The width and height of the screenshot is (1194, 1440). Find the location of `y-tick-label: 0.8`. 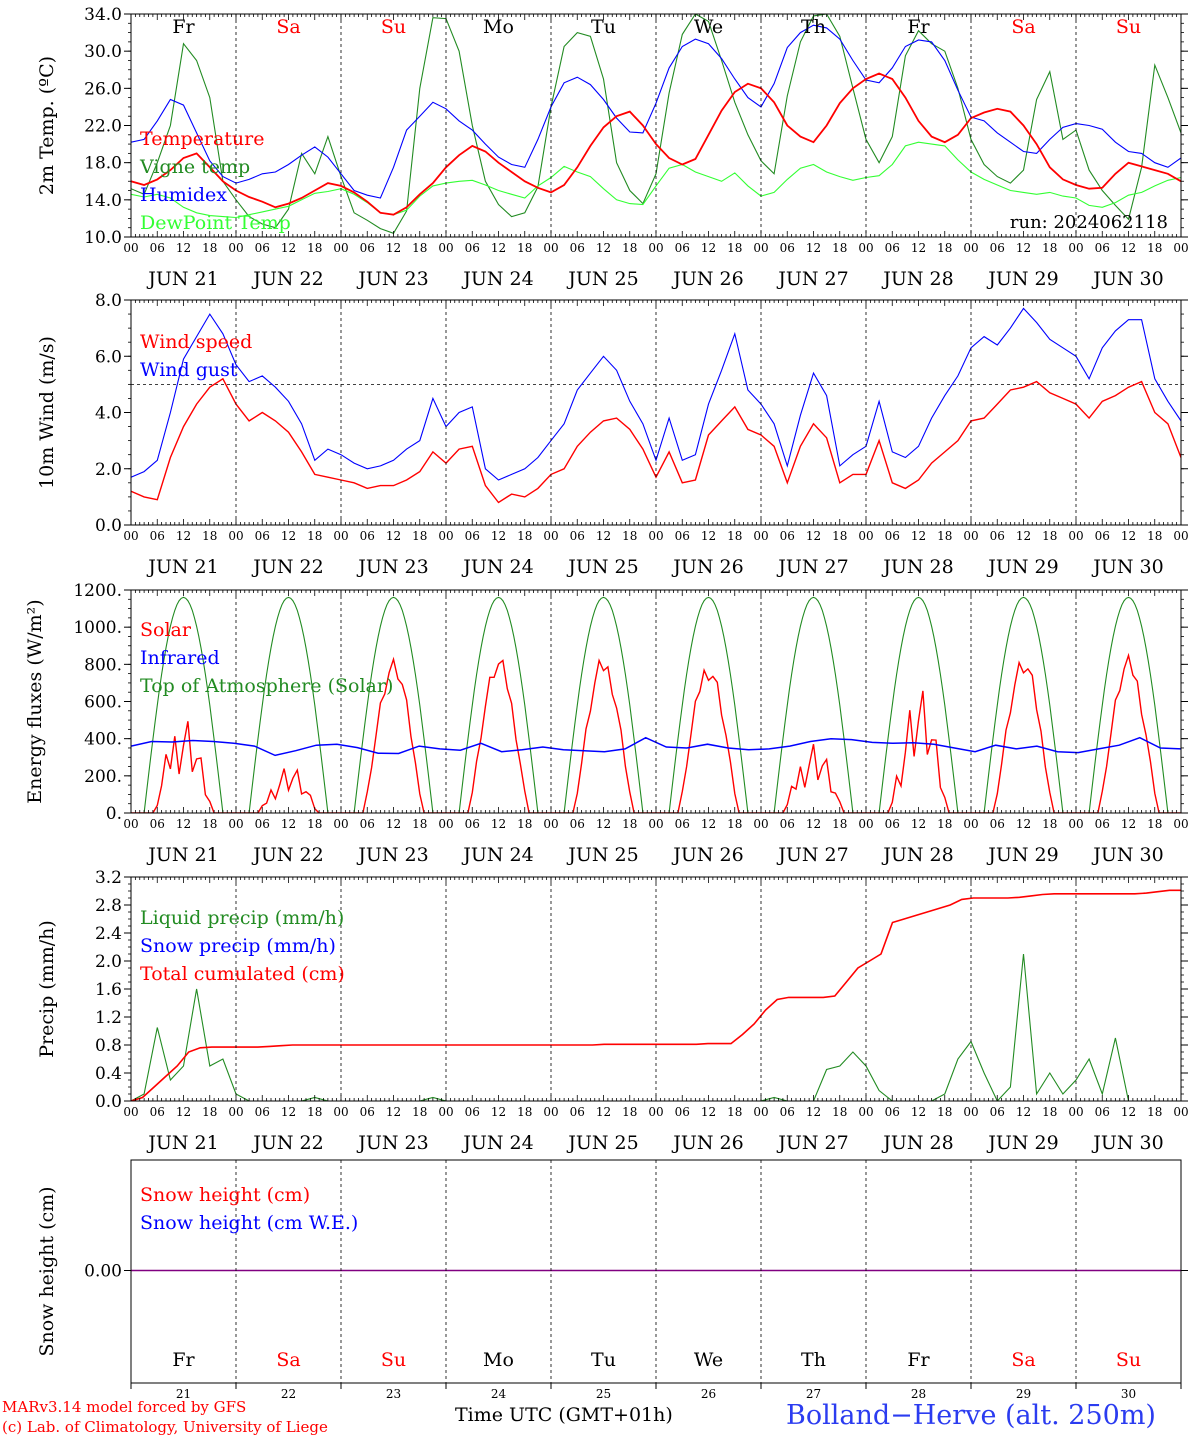

y-tick-label: 0.8 is located at coordinates (108, 1046).